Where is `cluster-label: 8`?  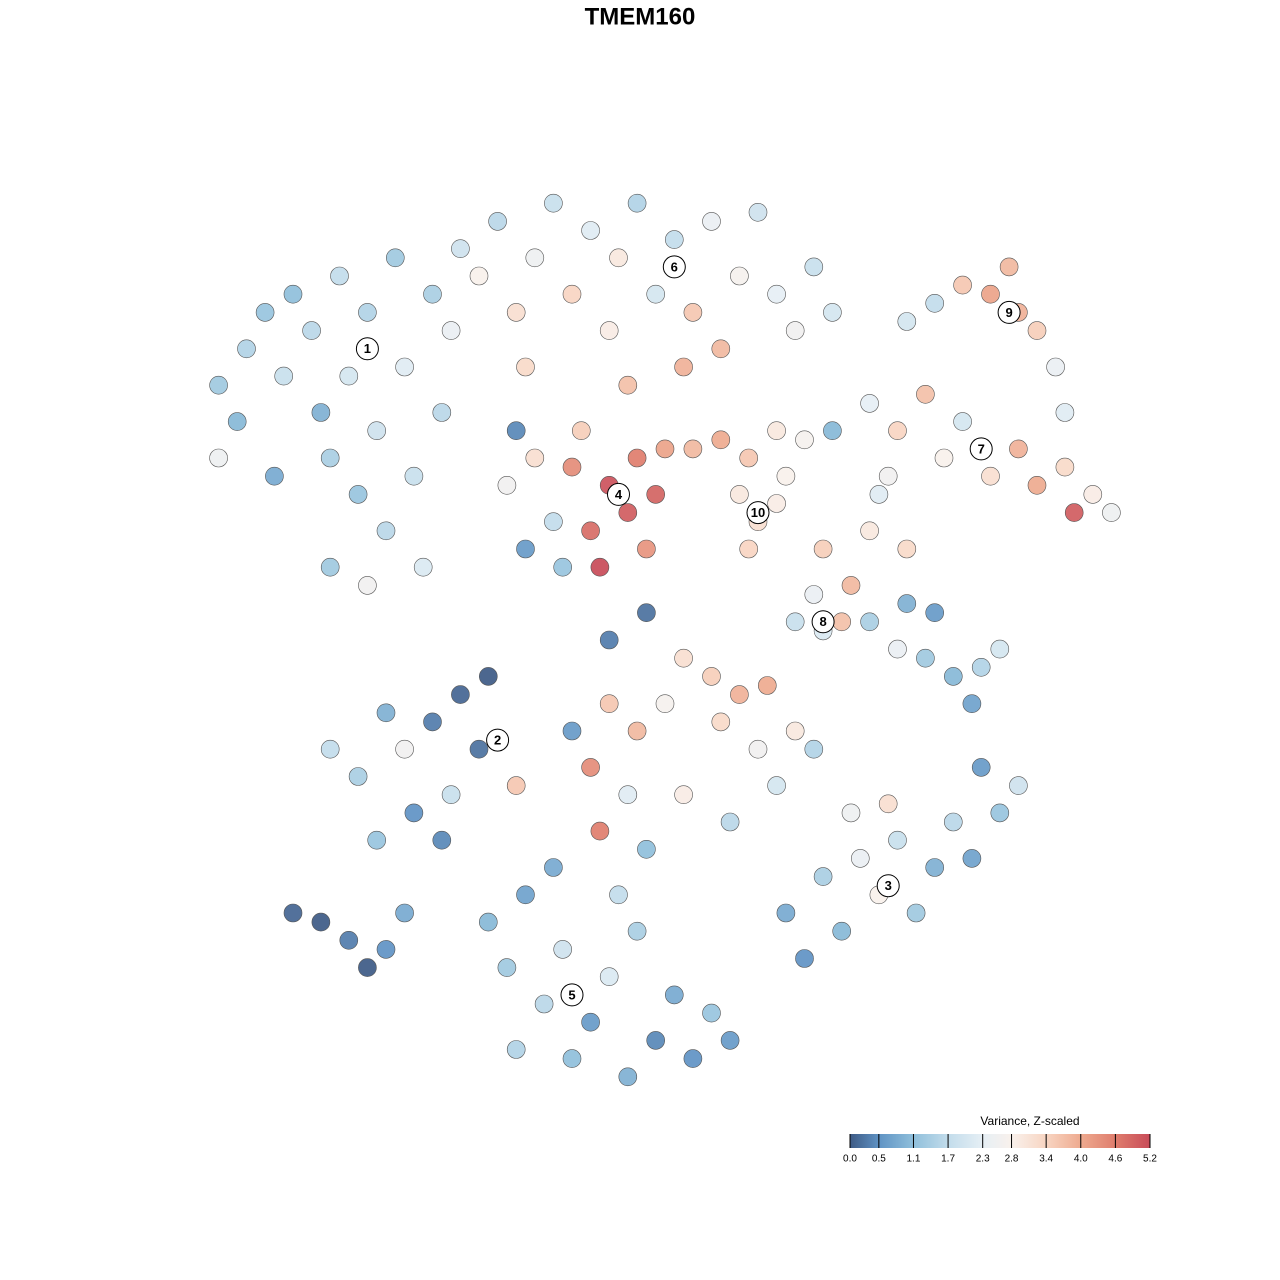 cluster-label: 8 is located at coordinates (822, 621).